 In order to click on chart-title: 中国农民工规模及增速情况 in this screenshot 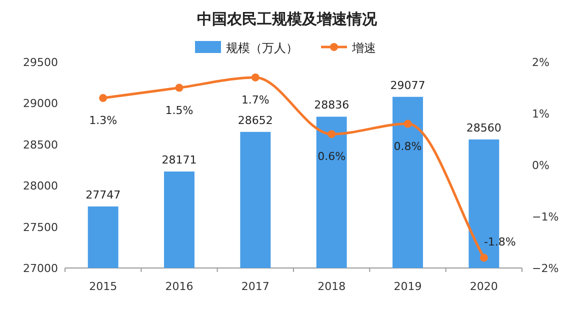, I will do `click(287, 19)`.